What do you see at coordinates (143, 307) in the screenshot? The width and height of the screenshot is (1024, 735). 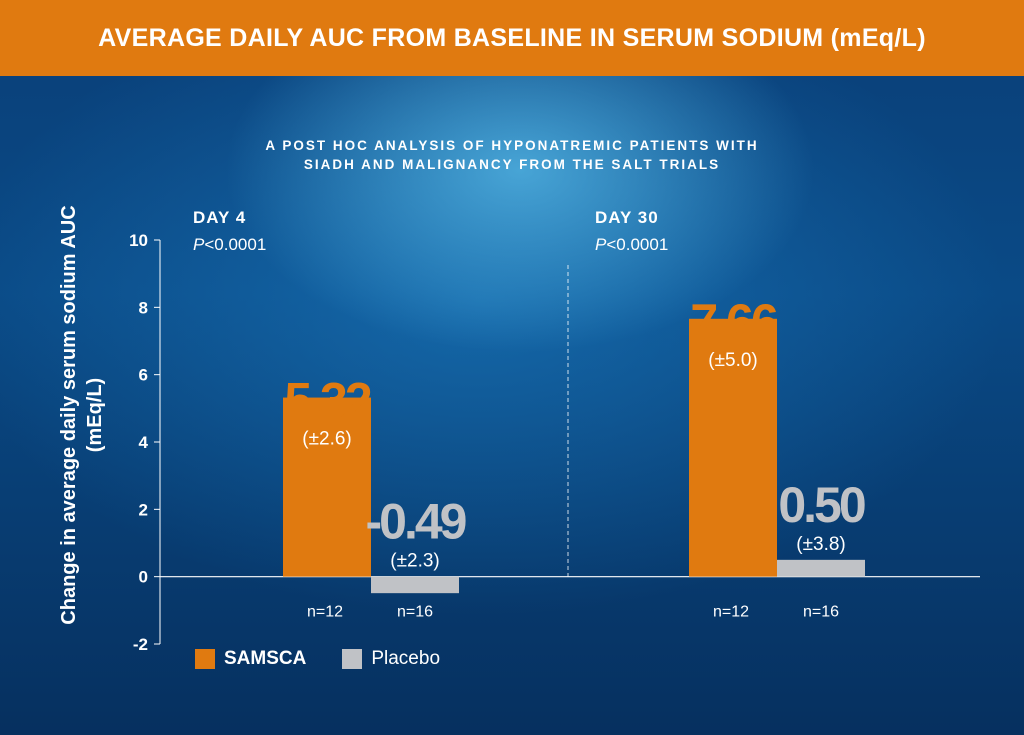 I see `y-tick-label: 8` at bounding box center [143, 307].